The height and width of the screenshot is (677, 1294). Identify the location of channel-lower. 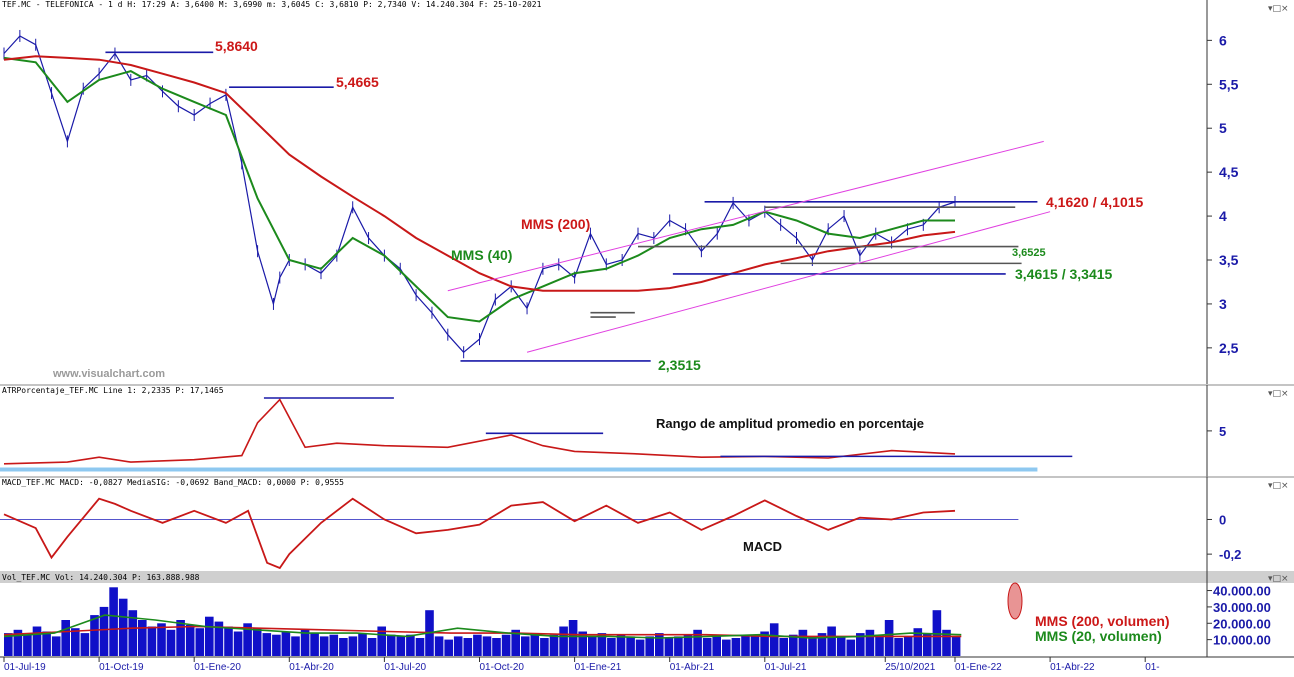
(788, 282).